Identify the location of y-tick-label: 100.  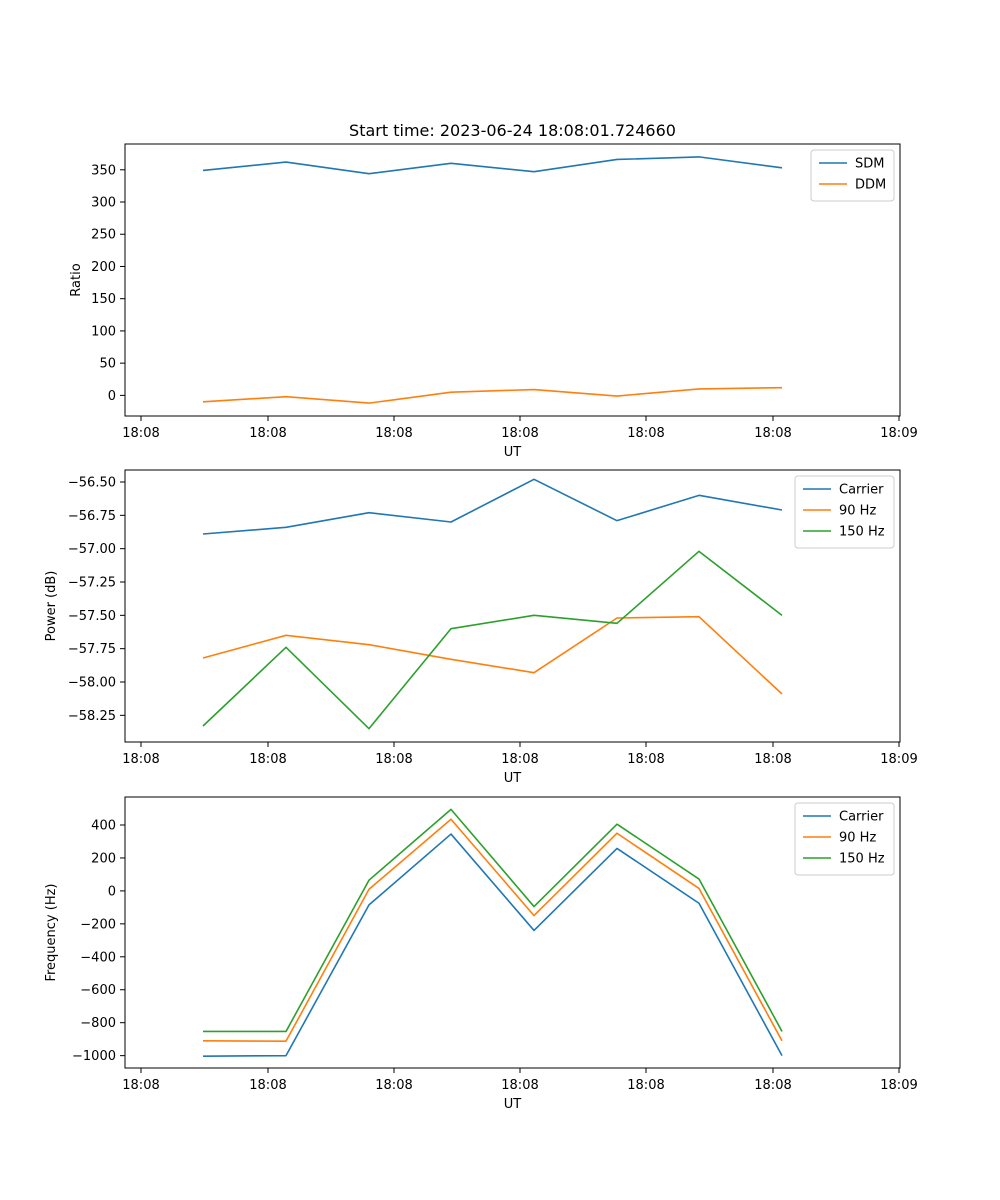
(103, 331).